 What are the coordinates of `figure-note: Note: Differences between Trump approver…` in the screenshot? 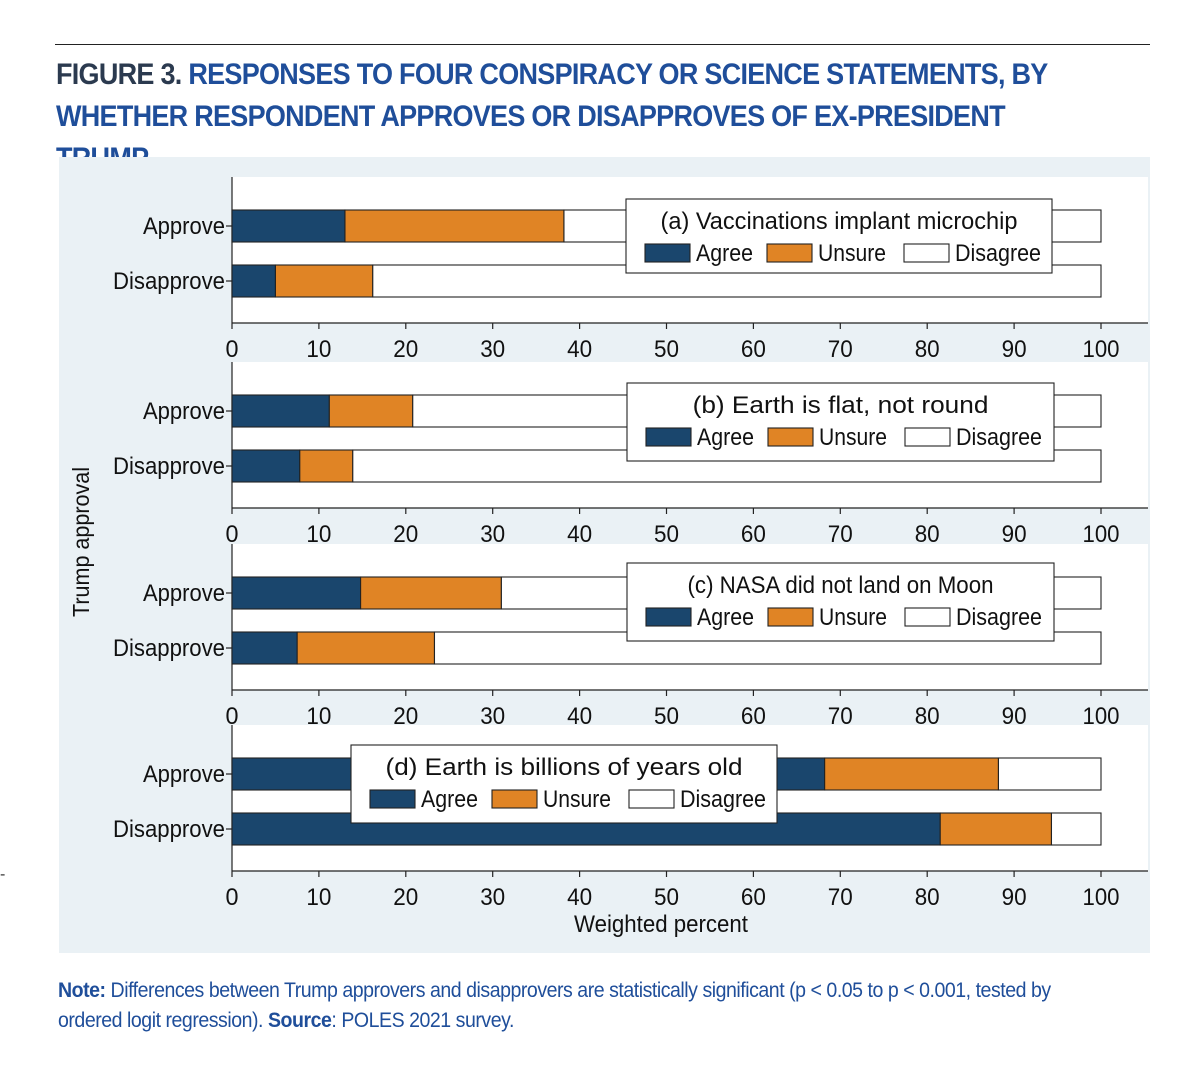 It's located at (588, 1006).